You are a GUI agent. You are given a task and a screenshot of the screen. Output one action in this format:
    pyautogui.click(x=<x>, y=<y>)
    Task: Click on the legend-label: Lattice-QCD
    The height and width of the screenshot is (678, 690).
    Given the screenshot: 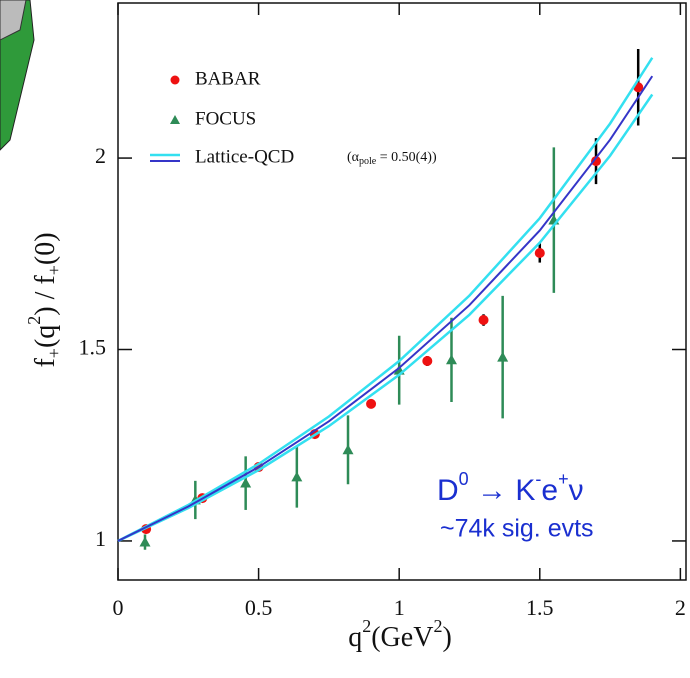 What is the action you would take?
    pyautogui.click(x=244, y=156)
    